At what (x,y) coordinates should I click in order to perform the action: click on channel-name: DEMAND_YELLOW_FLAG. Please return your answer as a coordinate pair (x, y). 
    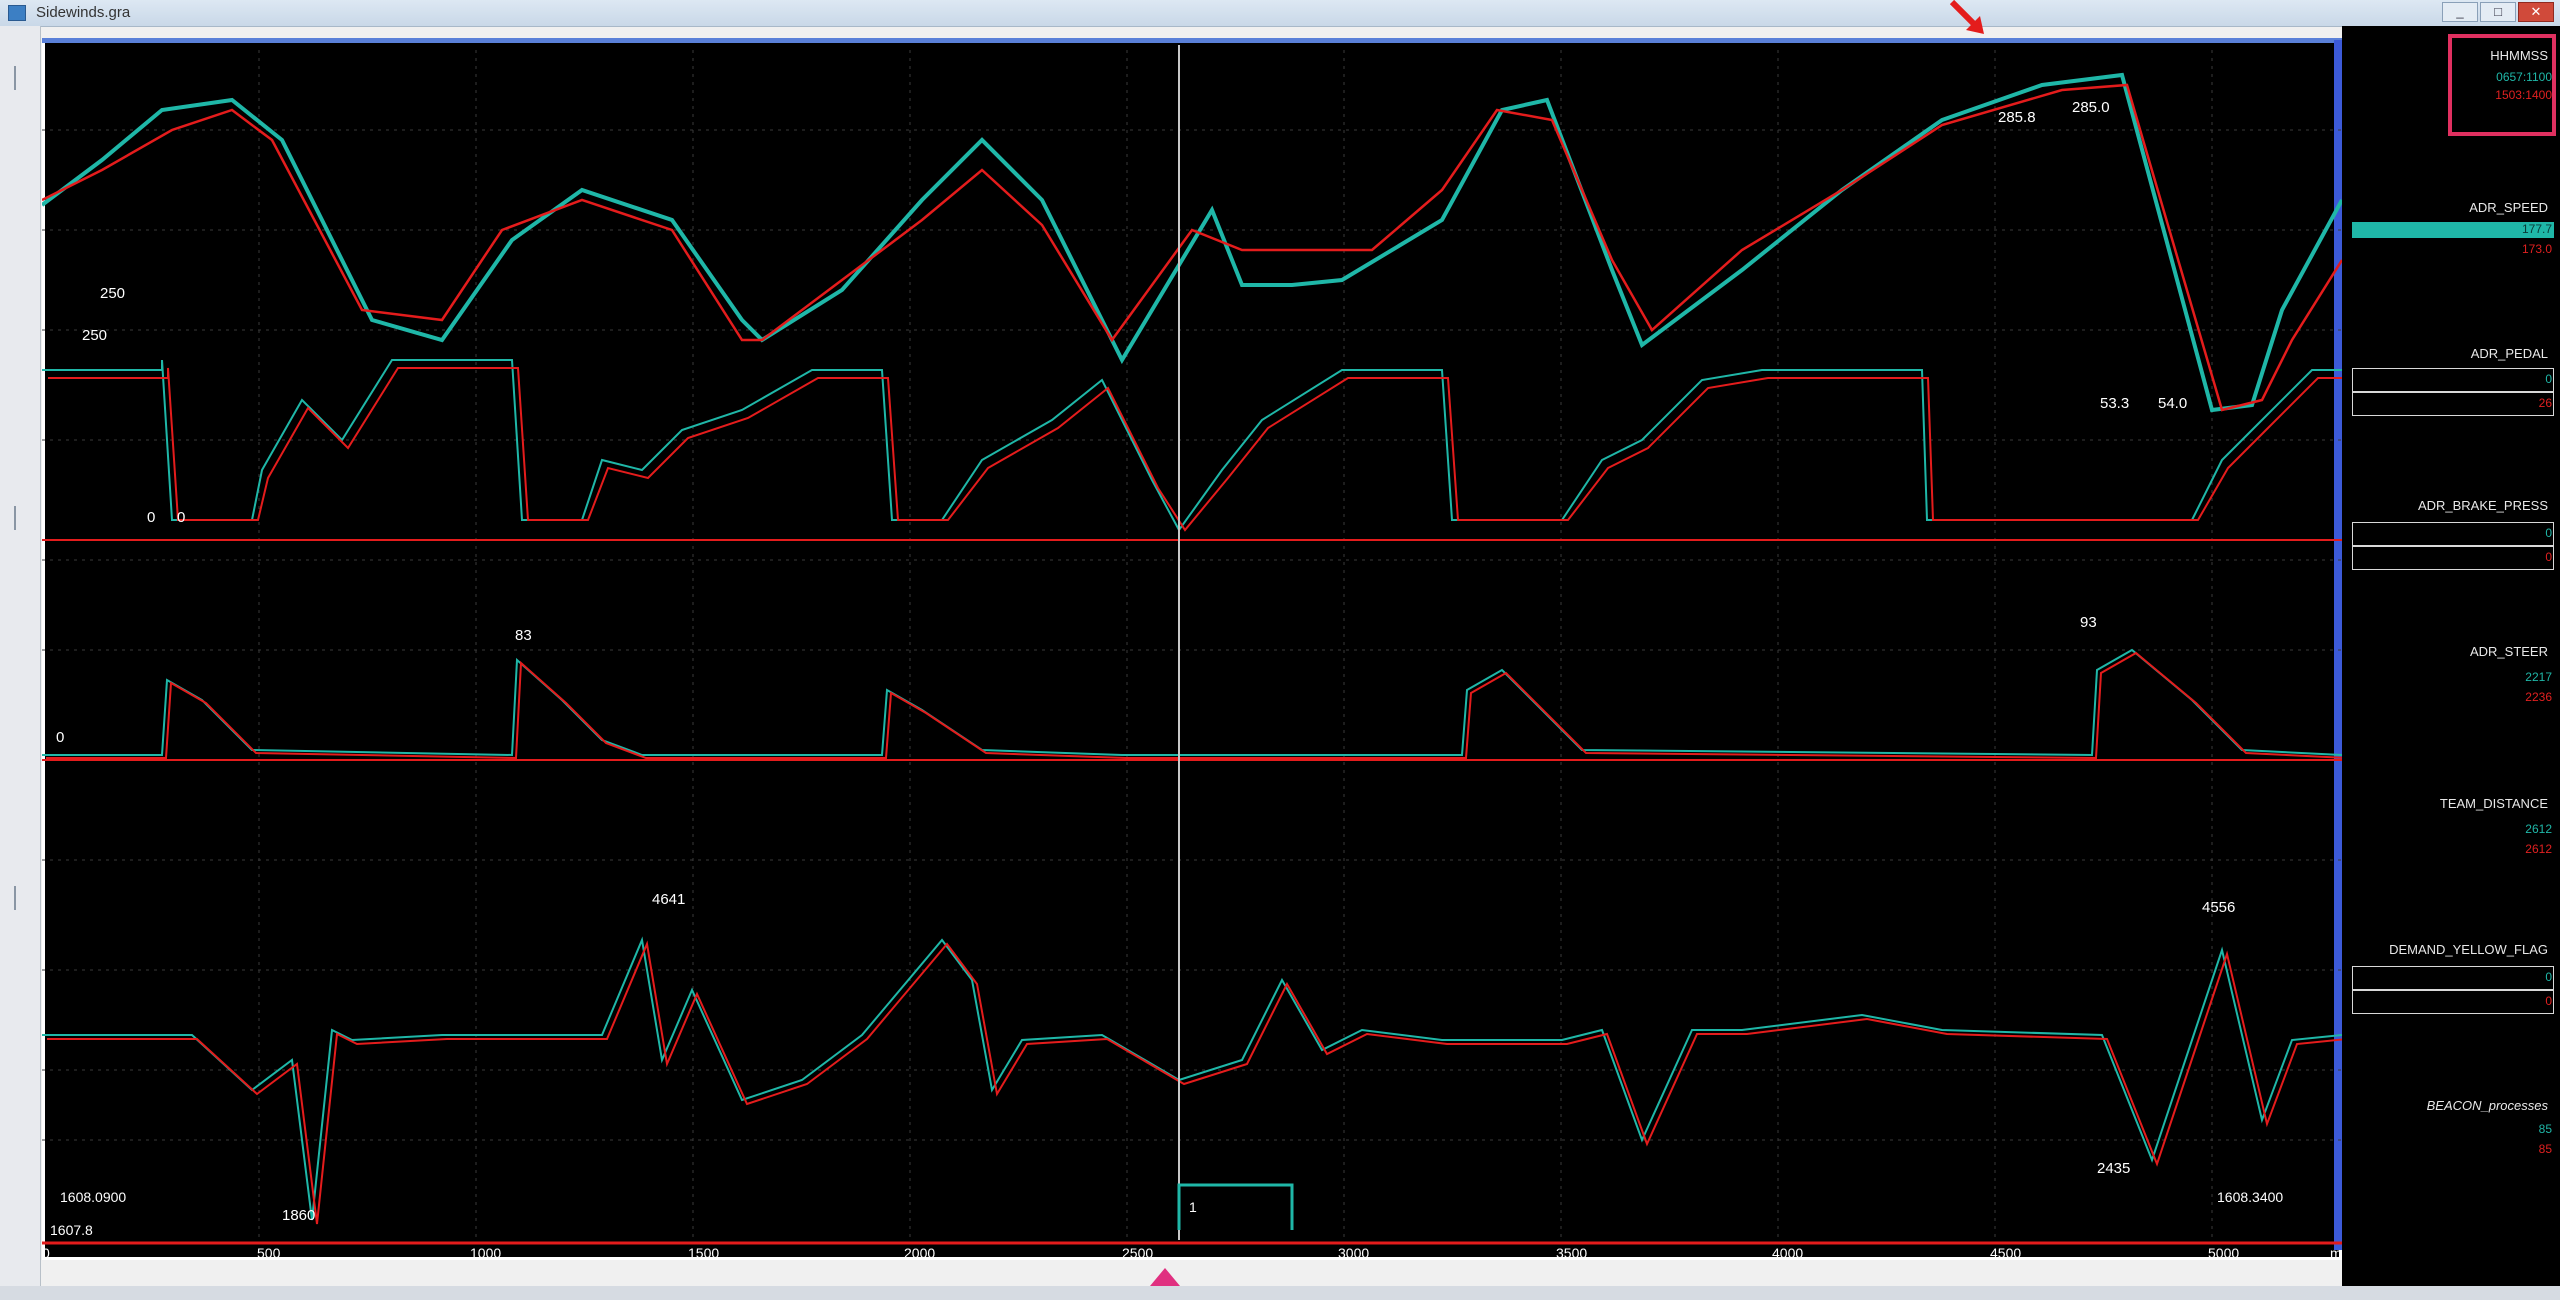
    Looking at the image, I should click on (2468, 949).